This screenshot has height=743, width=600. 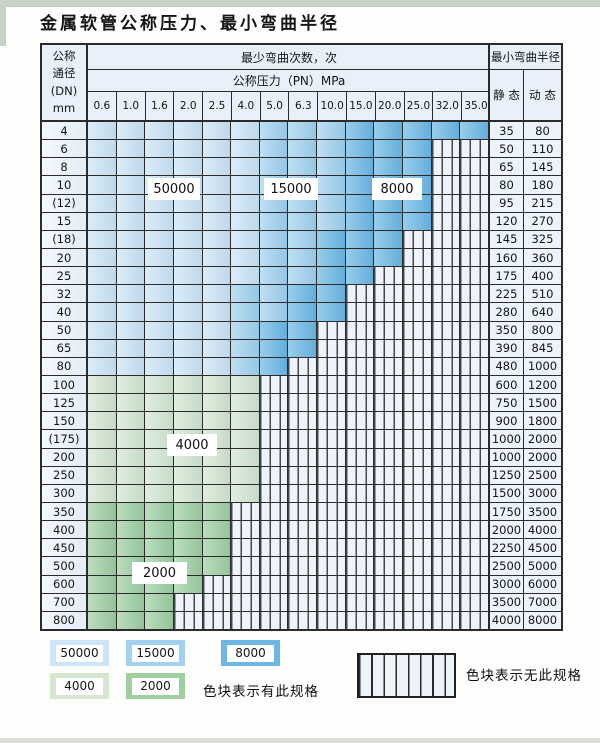 I want to click on pressure-col-header: 5.0, so click(x=275, y=106).